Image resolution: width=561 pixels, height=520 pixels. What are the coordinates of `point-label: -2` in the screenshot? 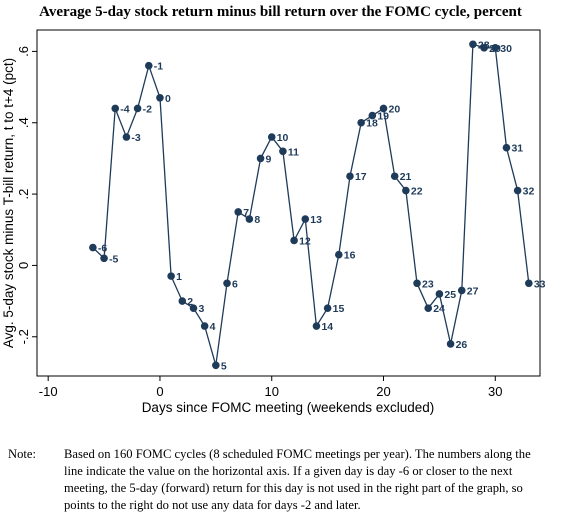 It's located at (147, 109).